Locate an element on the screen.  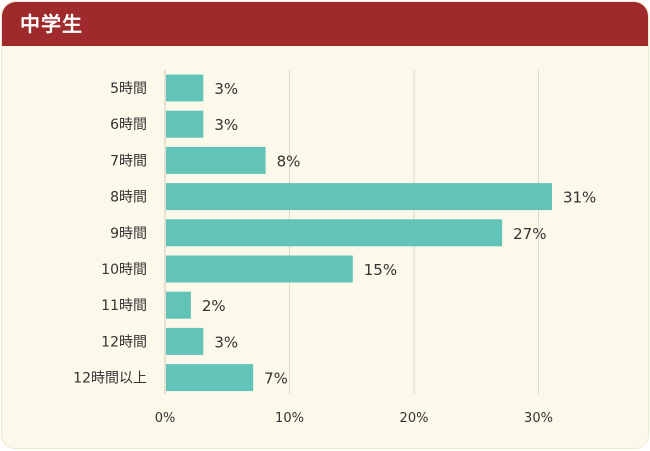
chart-header: 中学生 is located at coordinates (325, 24).